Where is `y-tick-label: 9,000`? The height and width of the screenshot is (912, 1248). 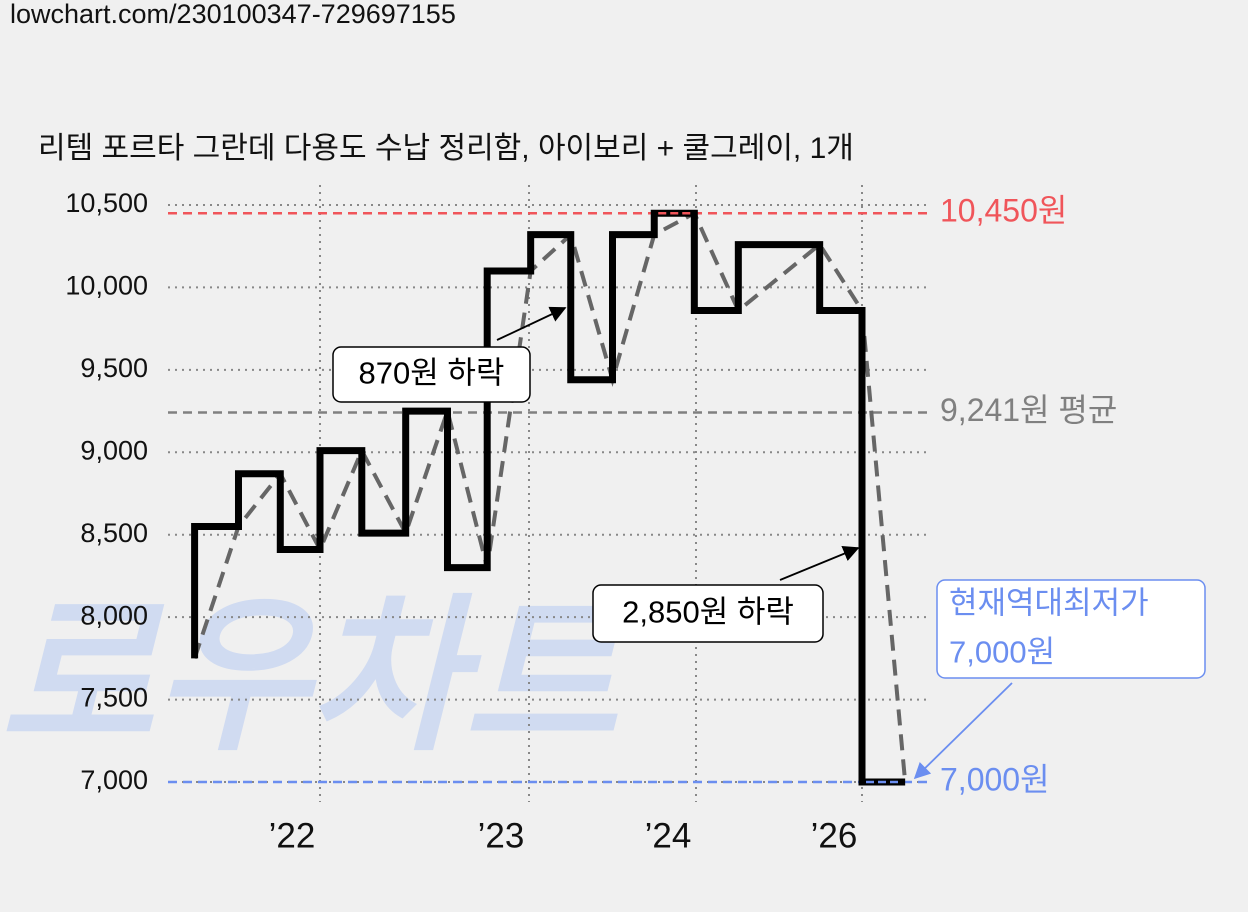
y-tick-label: 9,000 is located at coordinates (114, 450).